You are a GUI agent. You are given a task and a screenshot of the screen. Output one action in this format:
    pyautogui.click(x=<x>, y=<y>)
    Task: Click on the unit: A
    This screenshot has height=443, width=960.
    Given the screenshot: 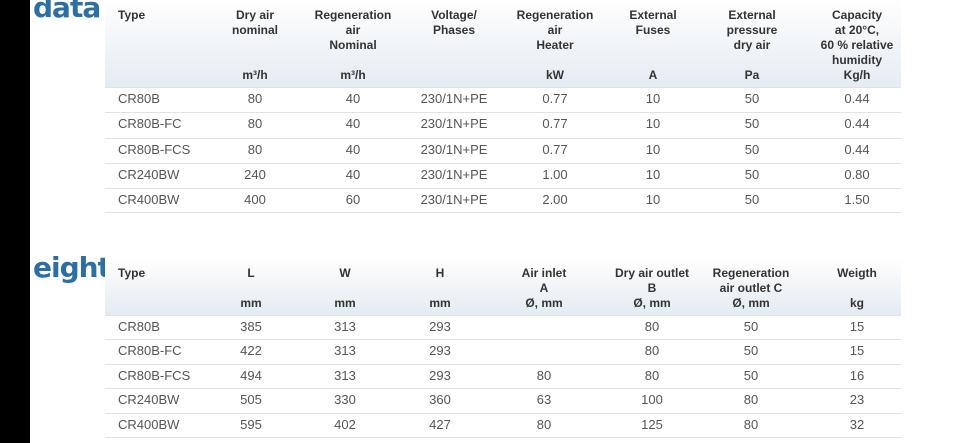 What is the action you would take?
    pyautogui.click(x=653, y=75)
    